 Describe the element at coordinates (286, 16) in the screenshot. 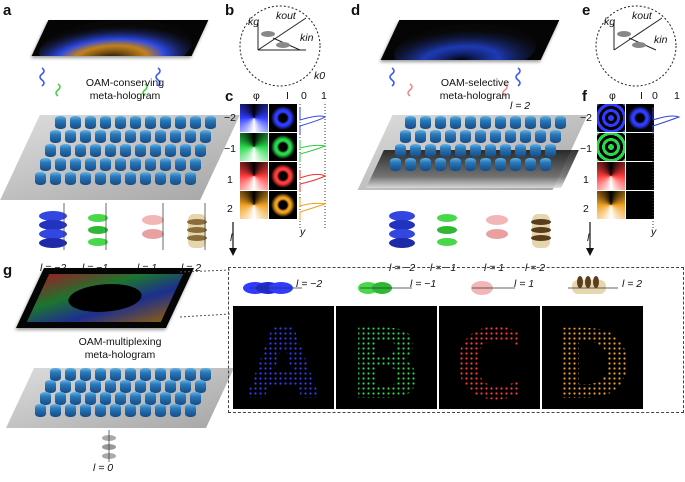

I see `kspace-kout-b: kout` at that location.